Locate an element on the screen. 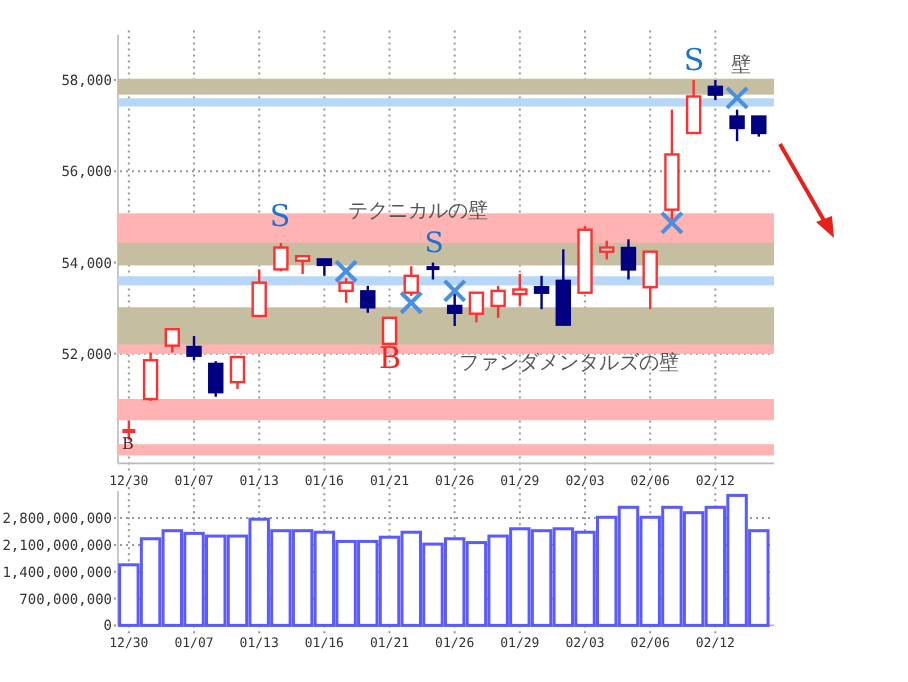 This screenshot has height=682, width=908. band-label: ファンダメンタルズの壁 is located at coordinates (569, 362).